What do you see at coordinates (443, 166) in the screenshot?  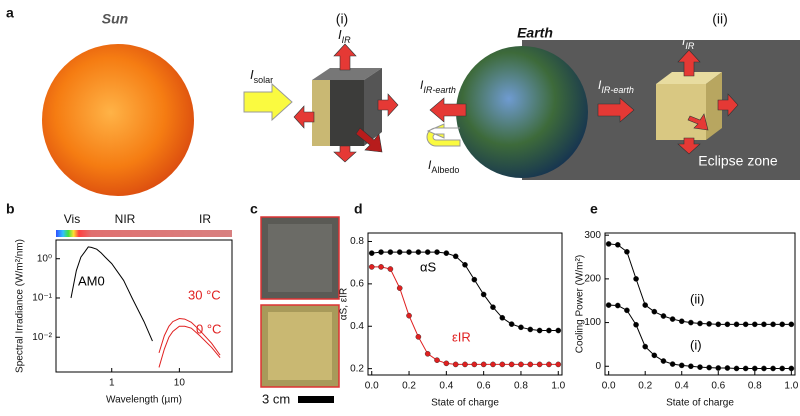 I see `flux-label: IAlbedo` at bounding box center [443, 166].